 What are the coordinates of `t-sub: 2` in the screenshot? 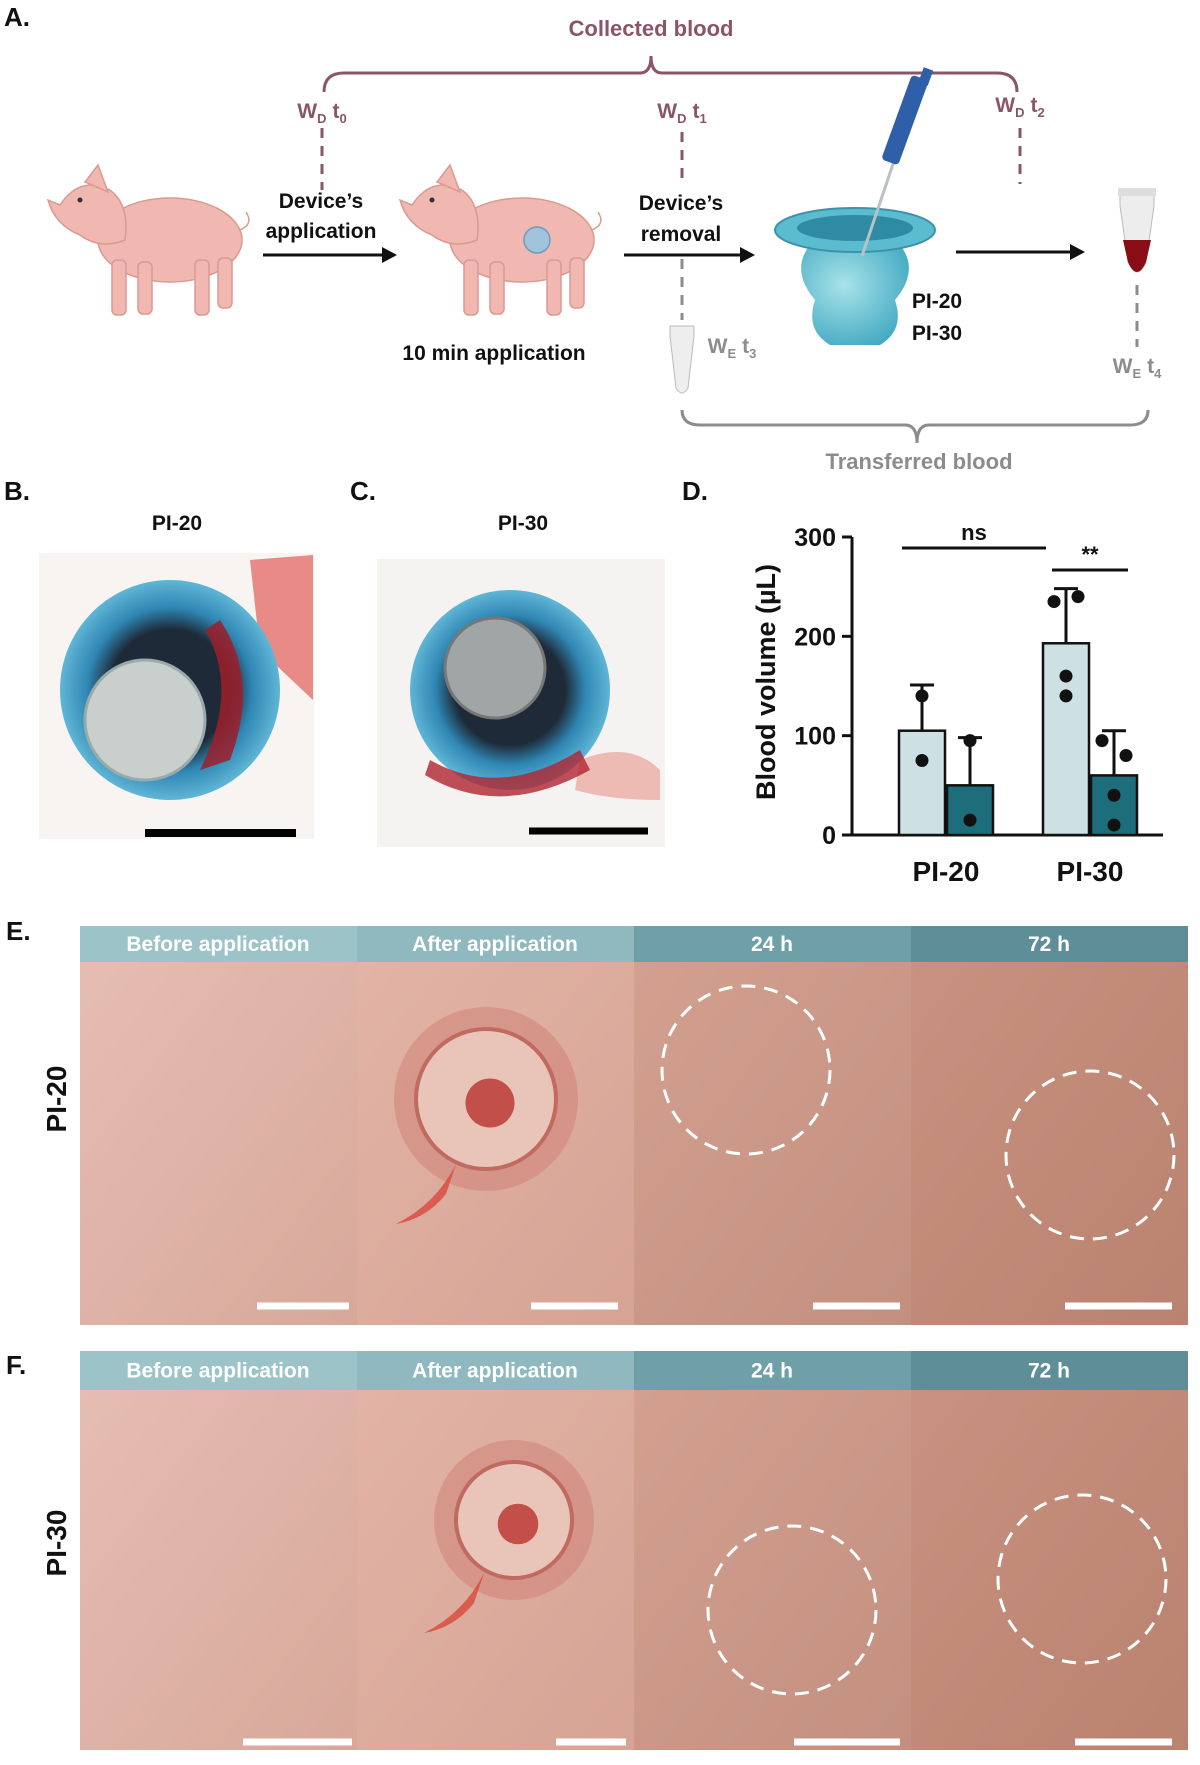 It's located at (1040, 112).